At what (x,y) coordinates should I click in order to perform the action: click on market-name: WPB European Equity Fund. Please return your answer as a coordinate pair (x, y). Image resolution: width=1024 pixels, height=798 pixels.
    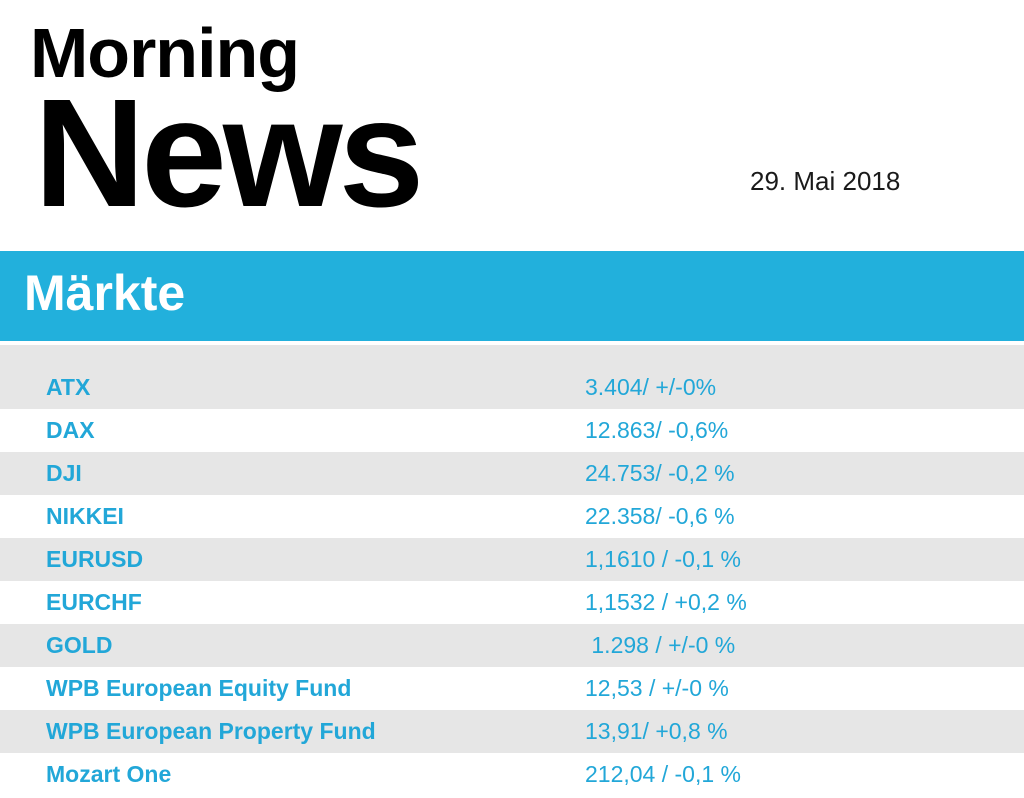
    Looking at the image, I should click on (199, 688).